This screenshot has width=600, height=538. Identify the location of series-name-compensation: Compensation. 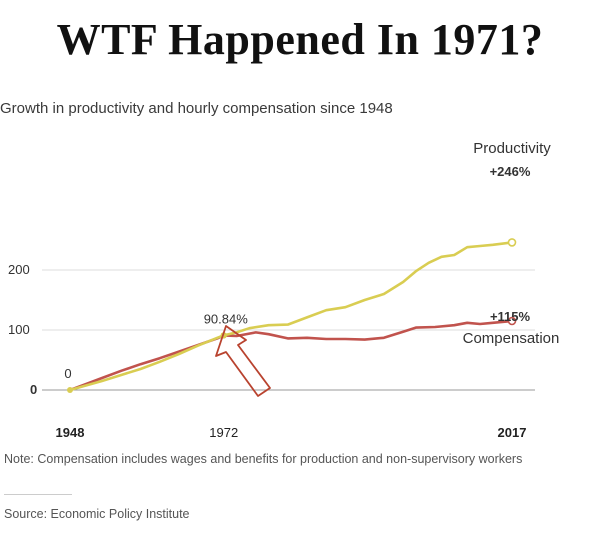
(511, 338).